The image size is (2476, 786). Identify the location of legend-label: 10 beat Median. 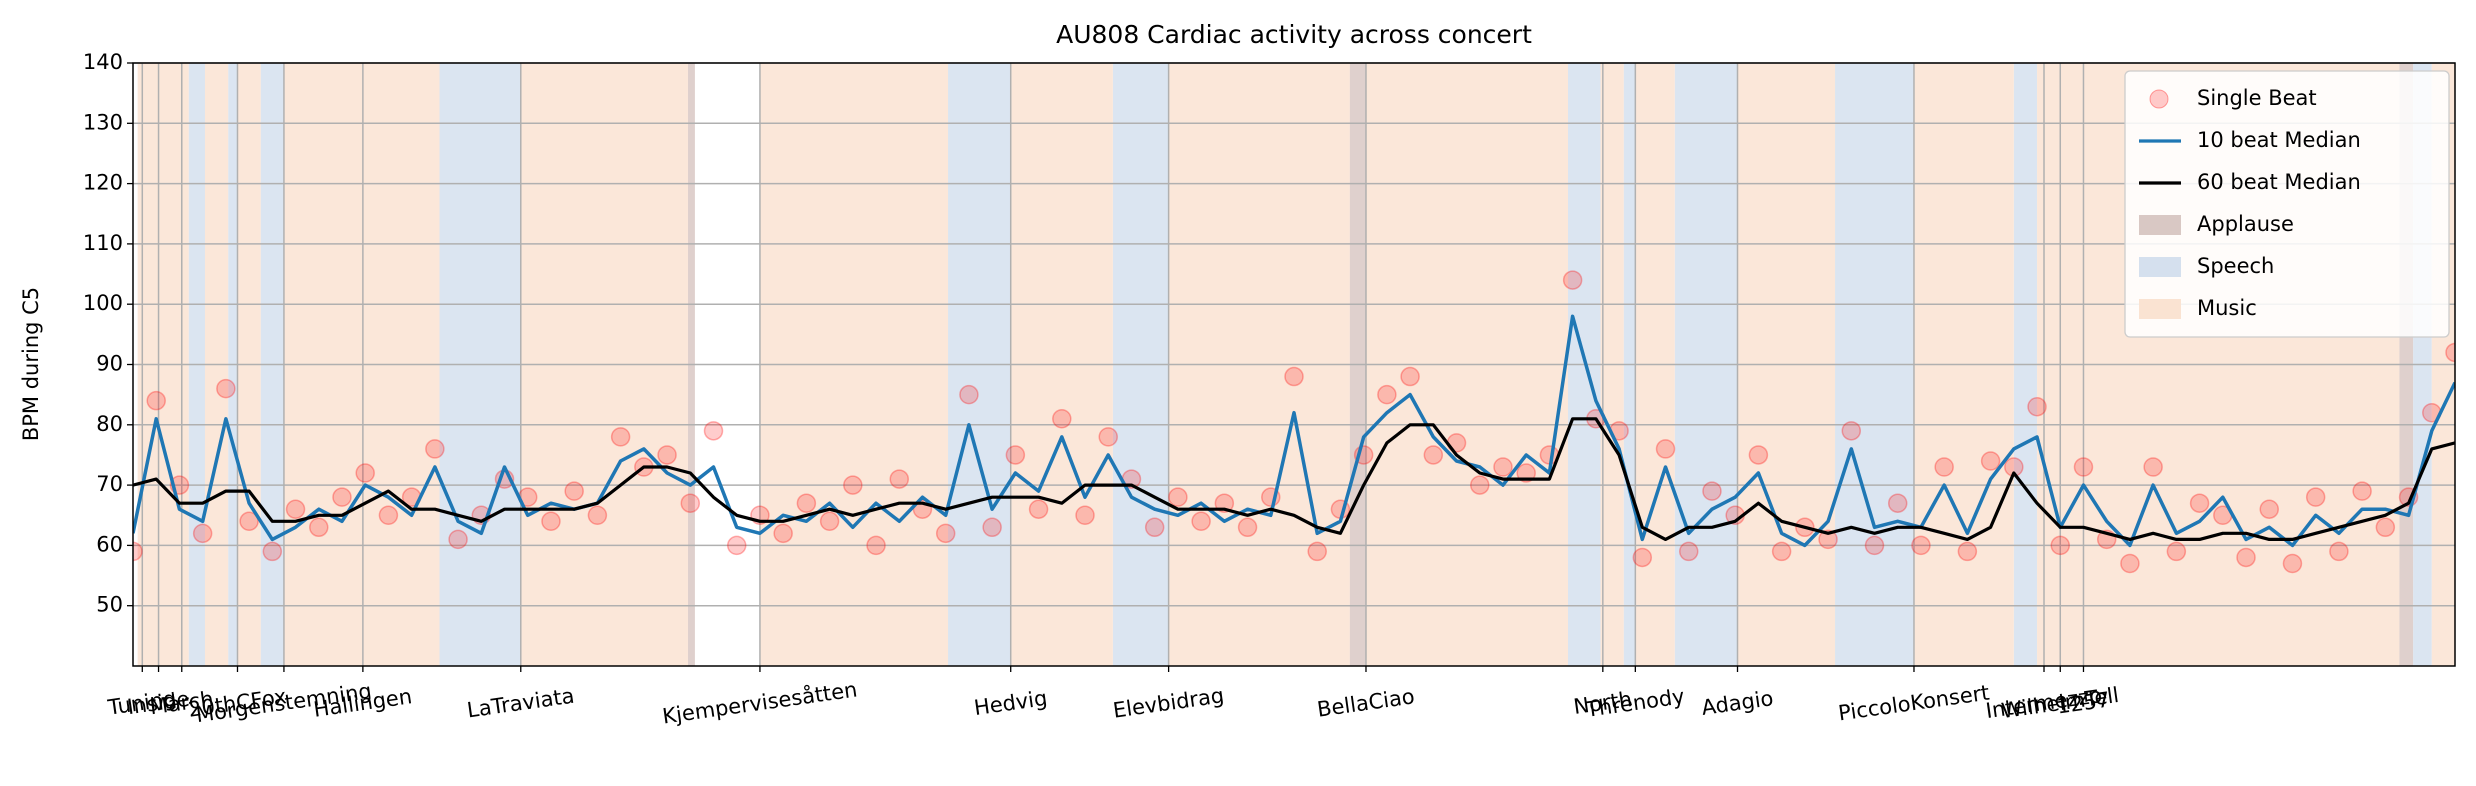
(2279, 140).